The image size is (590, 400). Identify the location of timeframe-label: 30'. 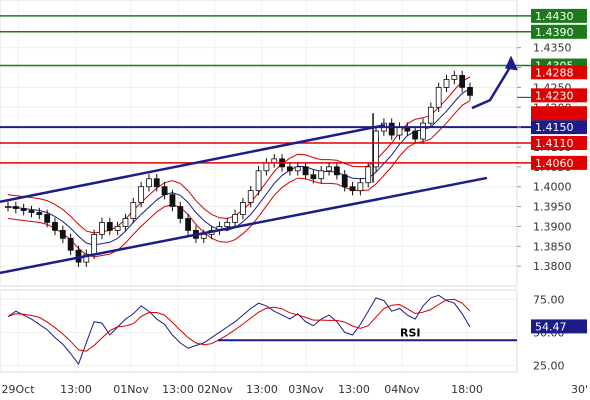
(579, 389).